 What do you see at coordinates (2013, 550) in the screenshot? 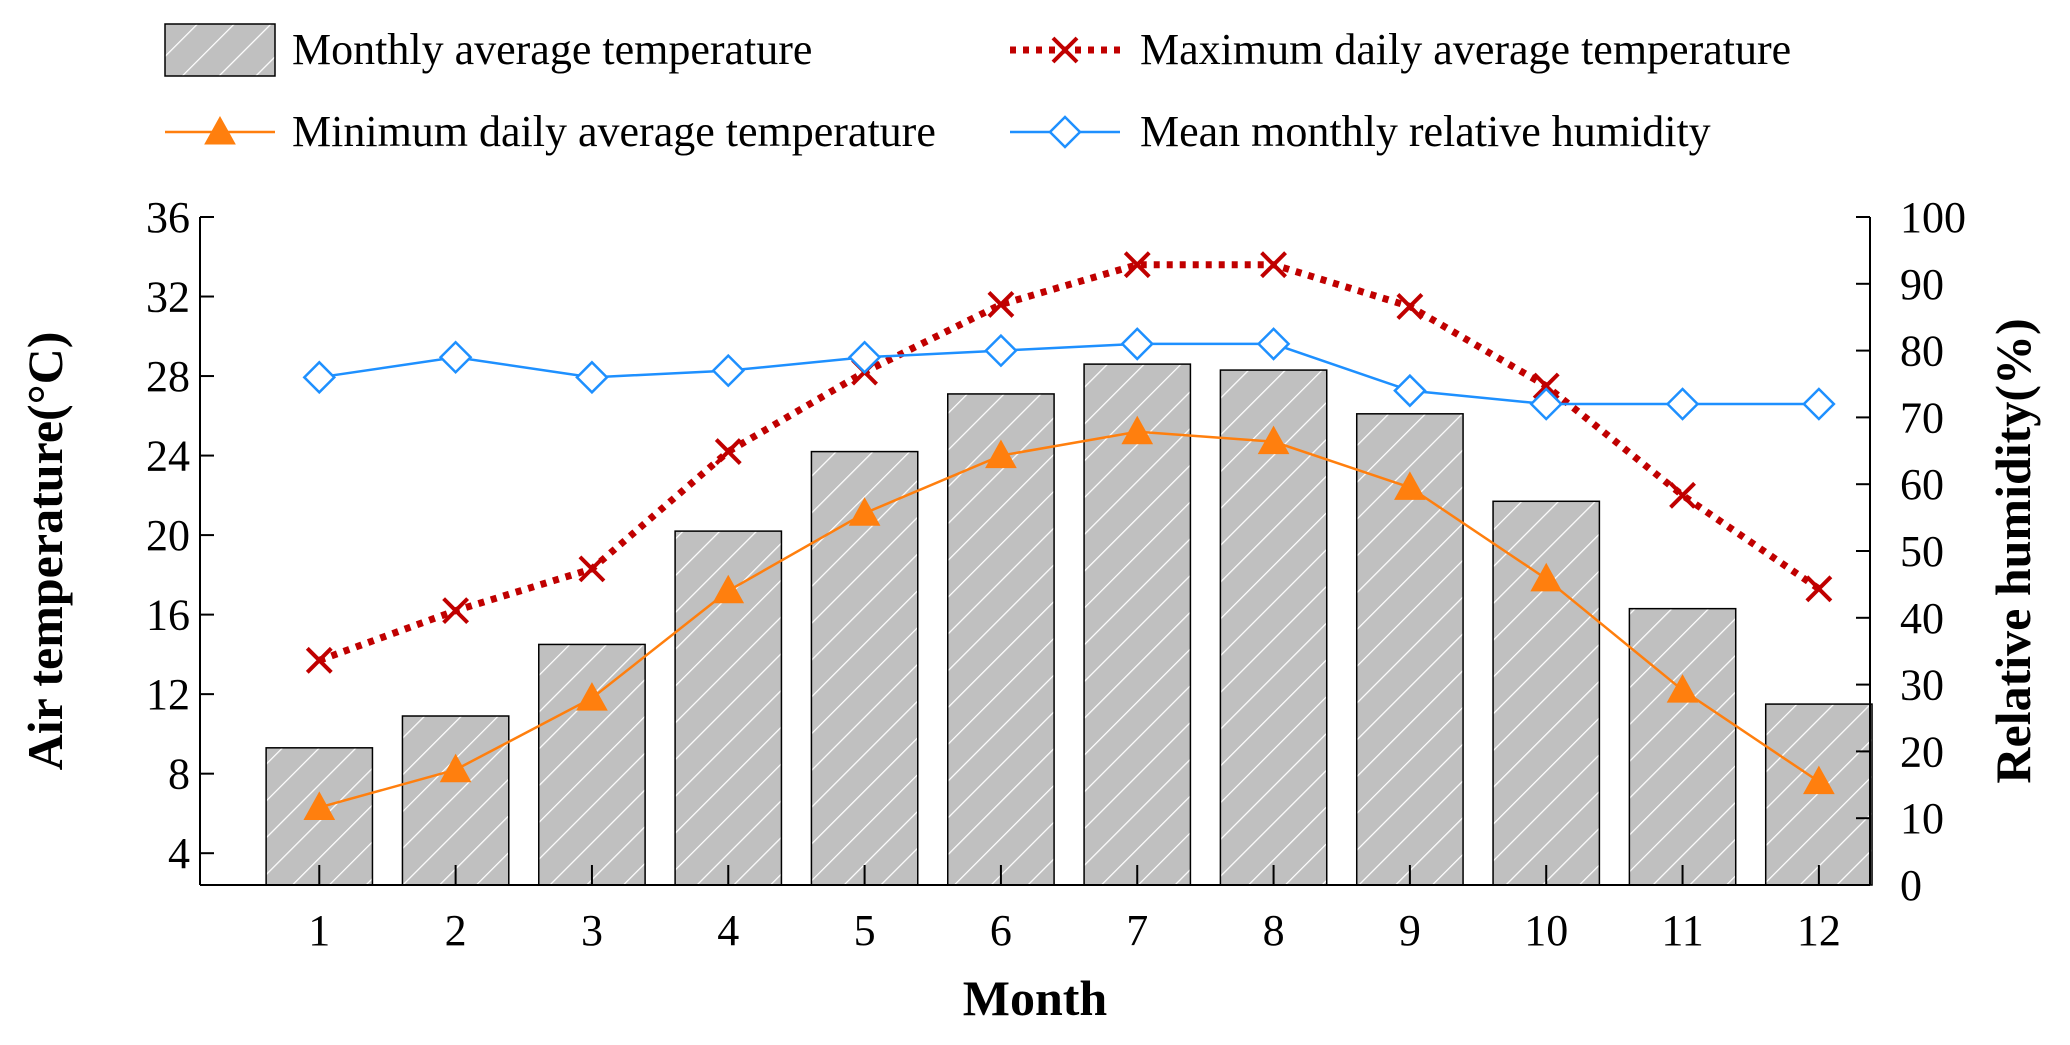
I see `y2-axis-title: Relative humidity(%)` at bounding box center [2013, 550].